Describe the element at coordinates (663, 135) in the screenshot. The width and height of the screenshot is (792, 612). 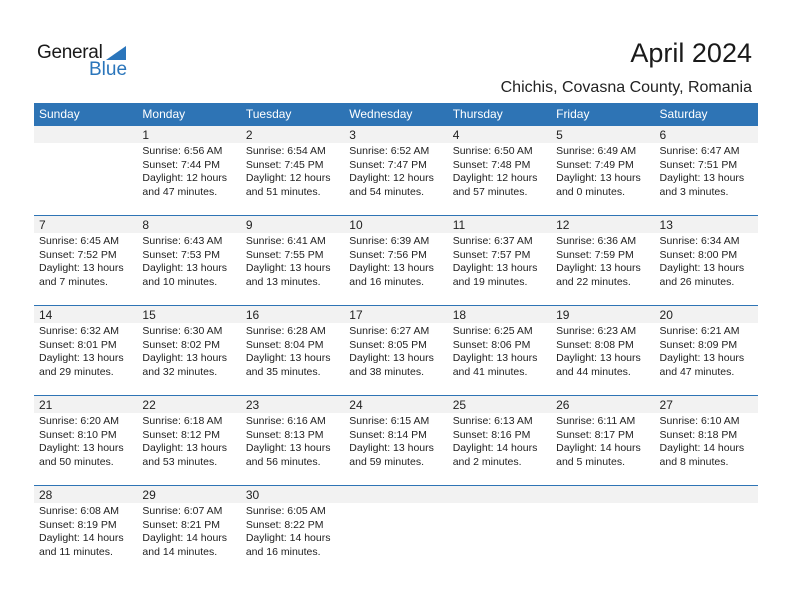
I see `day-number: 6` at that location.